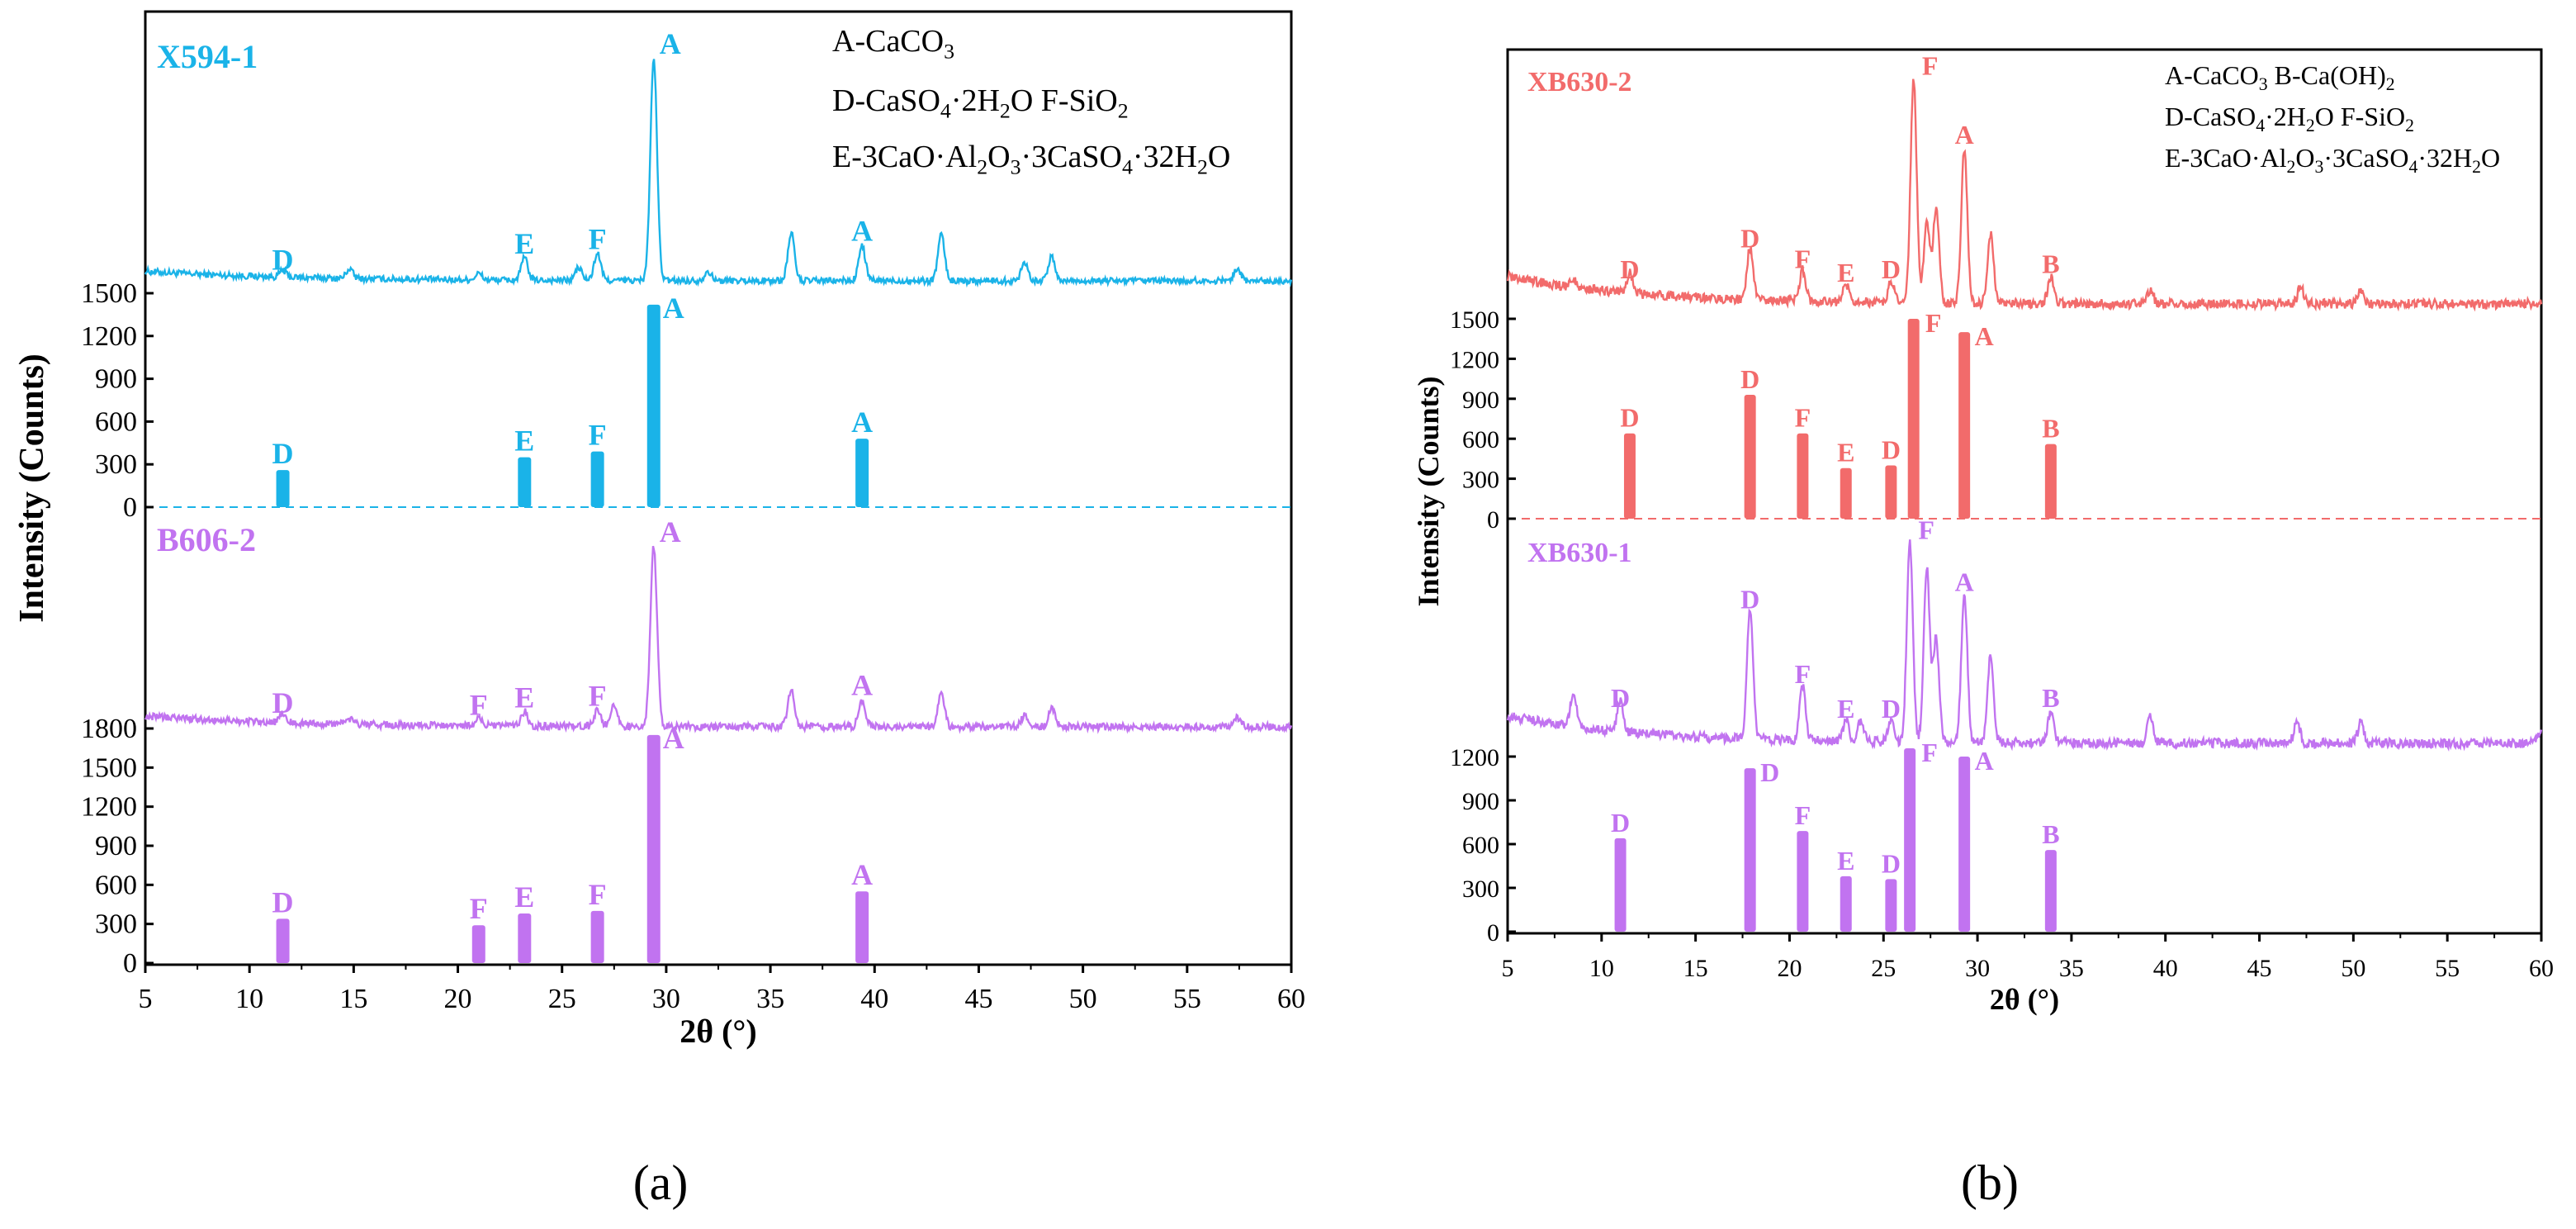 This screenshot has height=1229, width=2576. Describe the element at coordinates (874, 999) in the screenshot. I see `x-tick-label: 40` at that location.